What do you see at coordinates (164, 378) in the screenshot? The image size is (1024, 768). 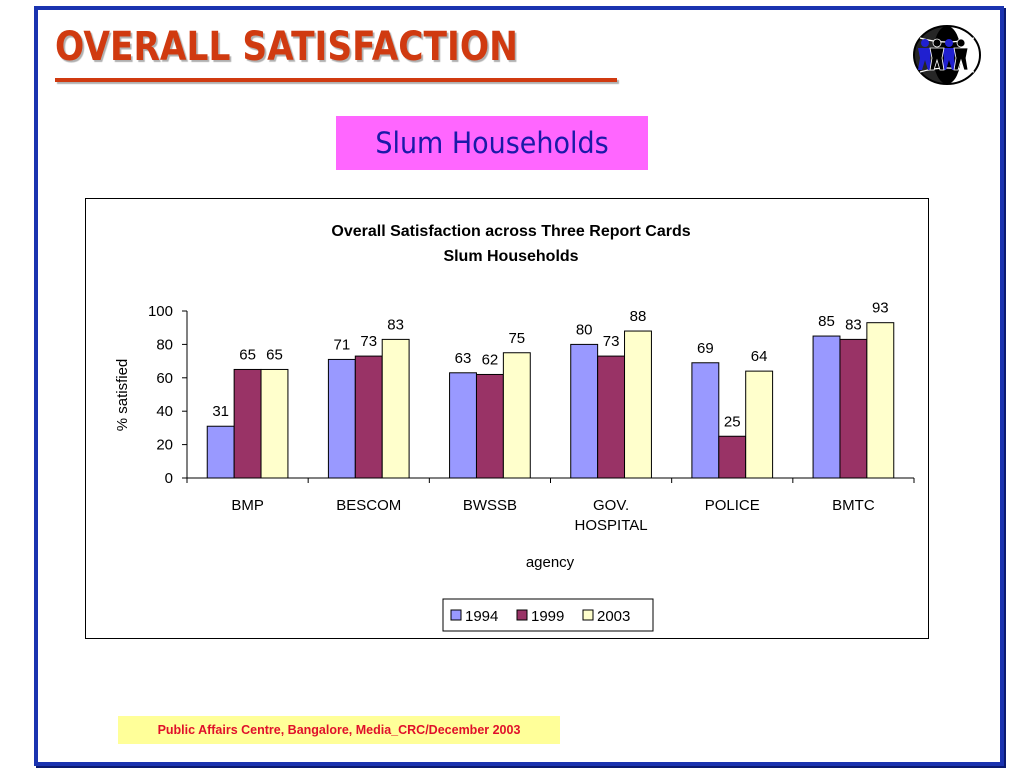 I see `y-tick-label: 60` at bounding box center [164, 378].